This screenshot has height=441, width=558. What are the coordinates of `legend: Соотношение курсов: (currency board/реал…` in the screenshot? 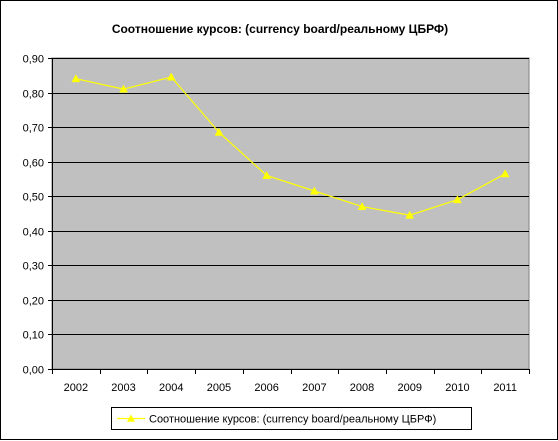 It's located at (291, 418).